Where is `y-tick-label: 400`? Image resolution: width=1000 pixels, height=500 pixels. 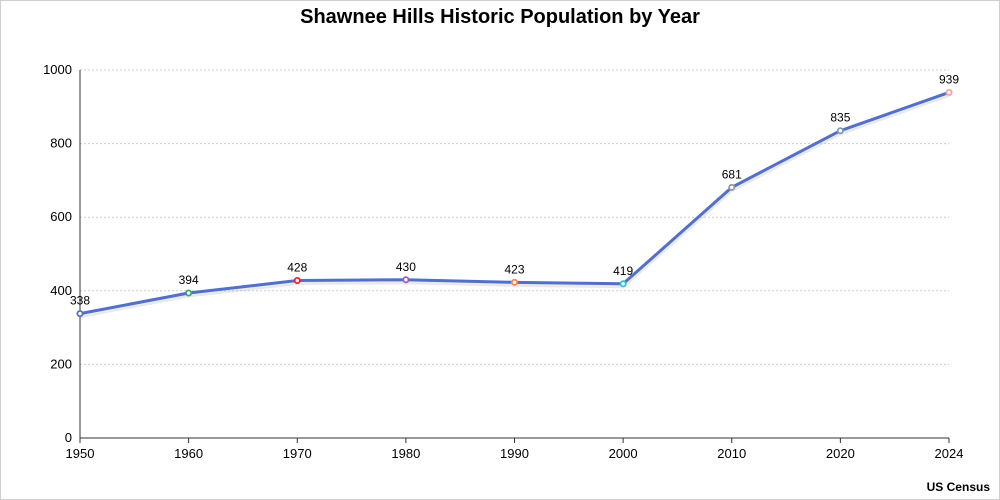 y-tick-label: 400 is located at coordinates (61, 290).